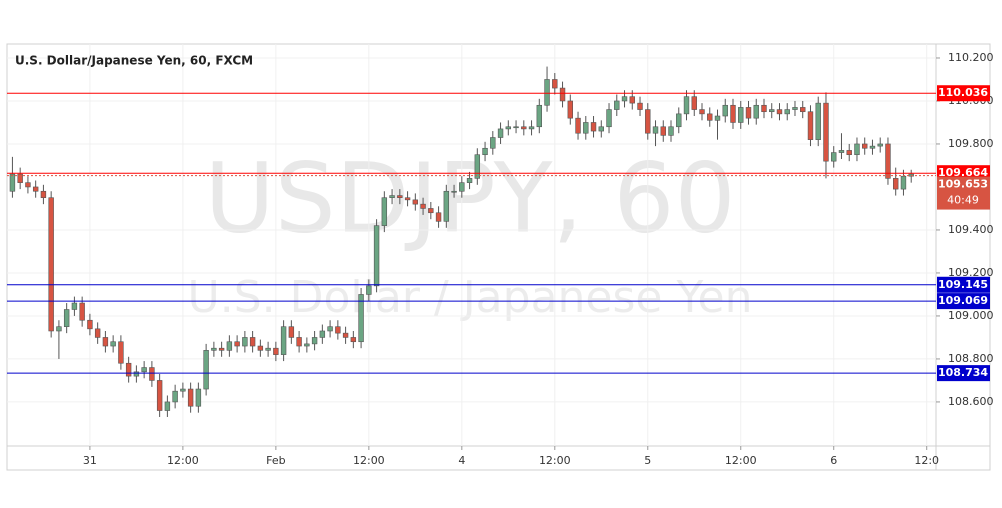  Describe the element at coordinates (833, 460) in the screenshot. I see `x-tick-label: 6` at that location.